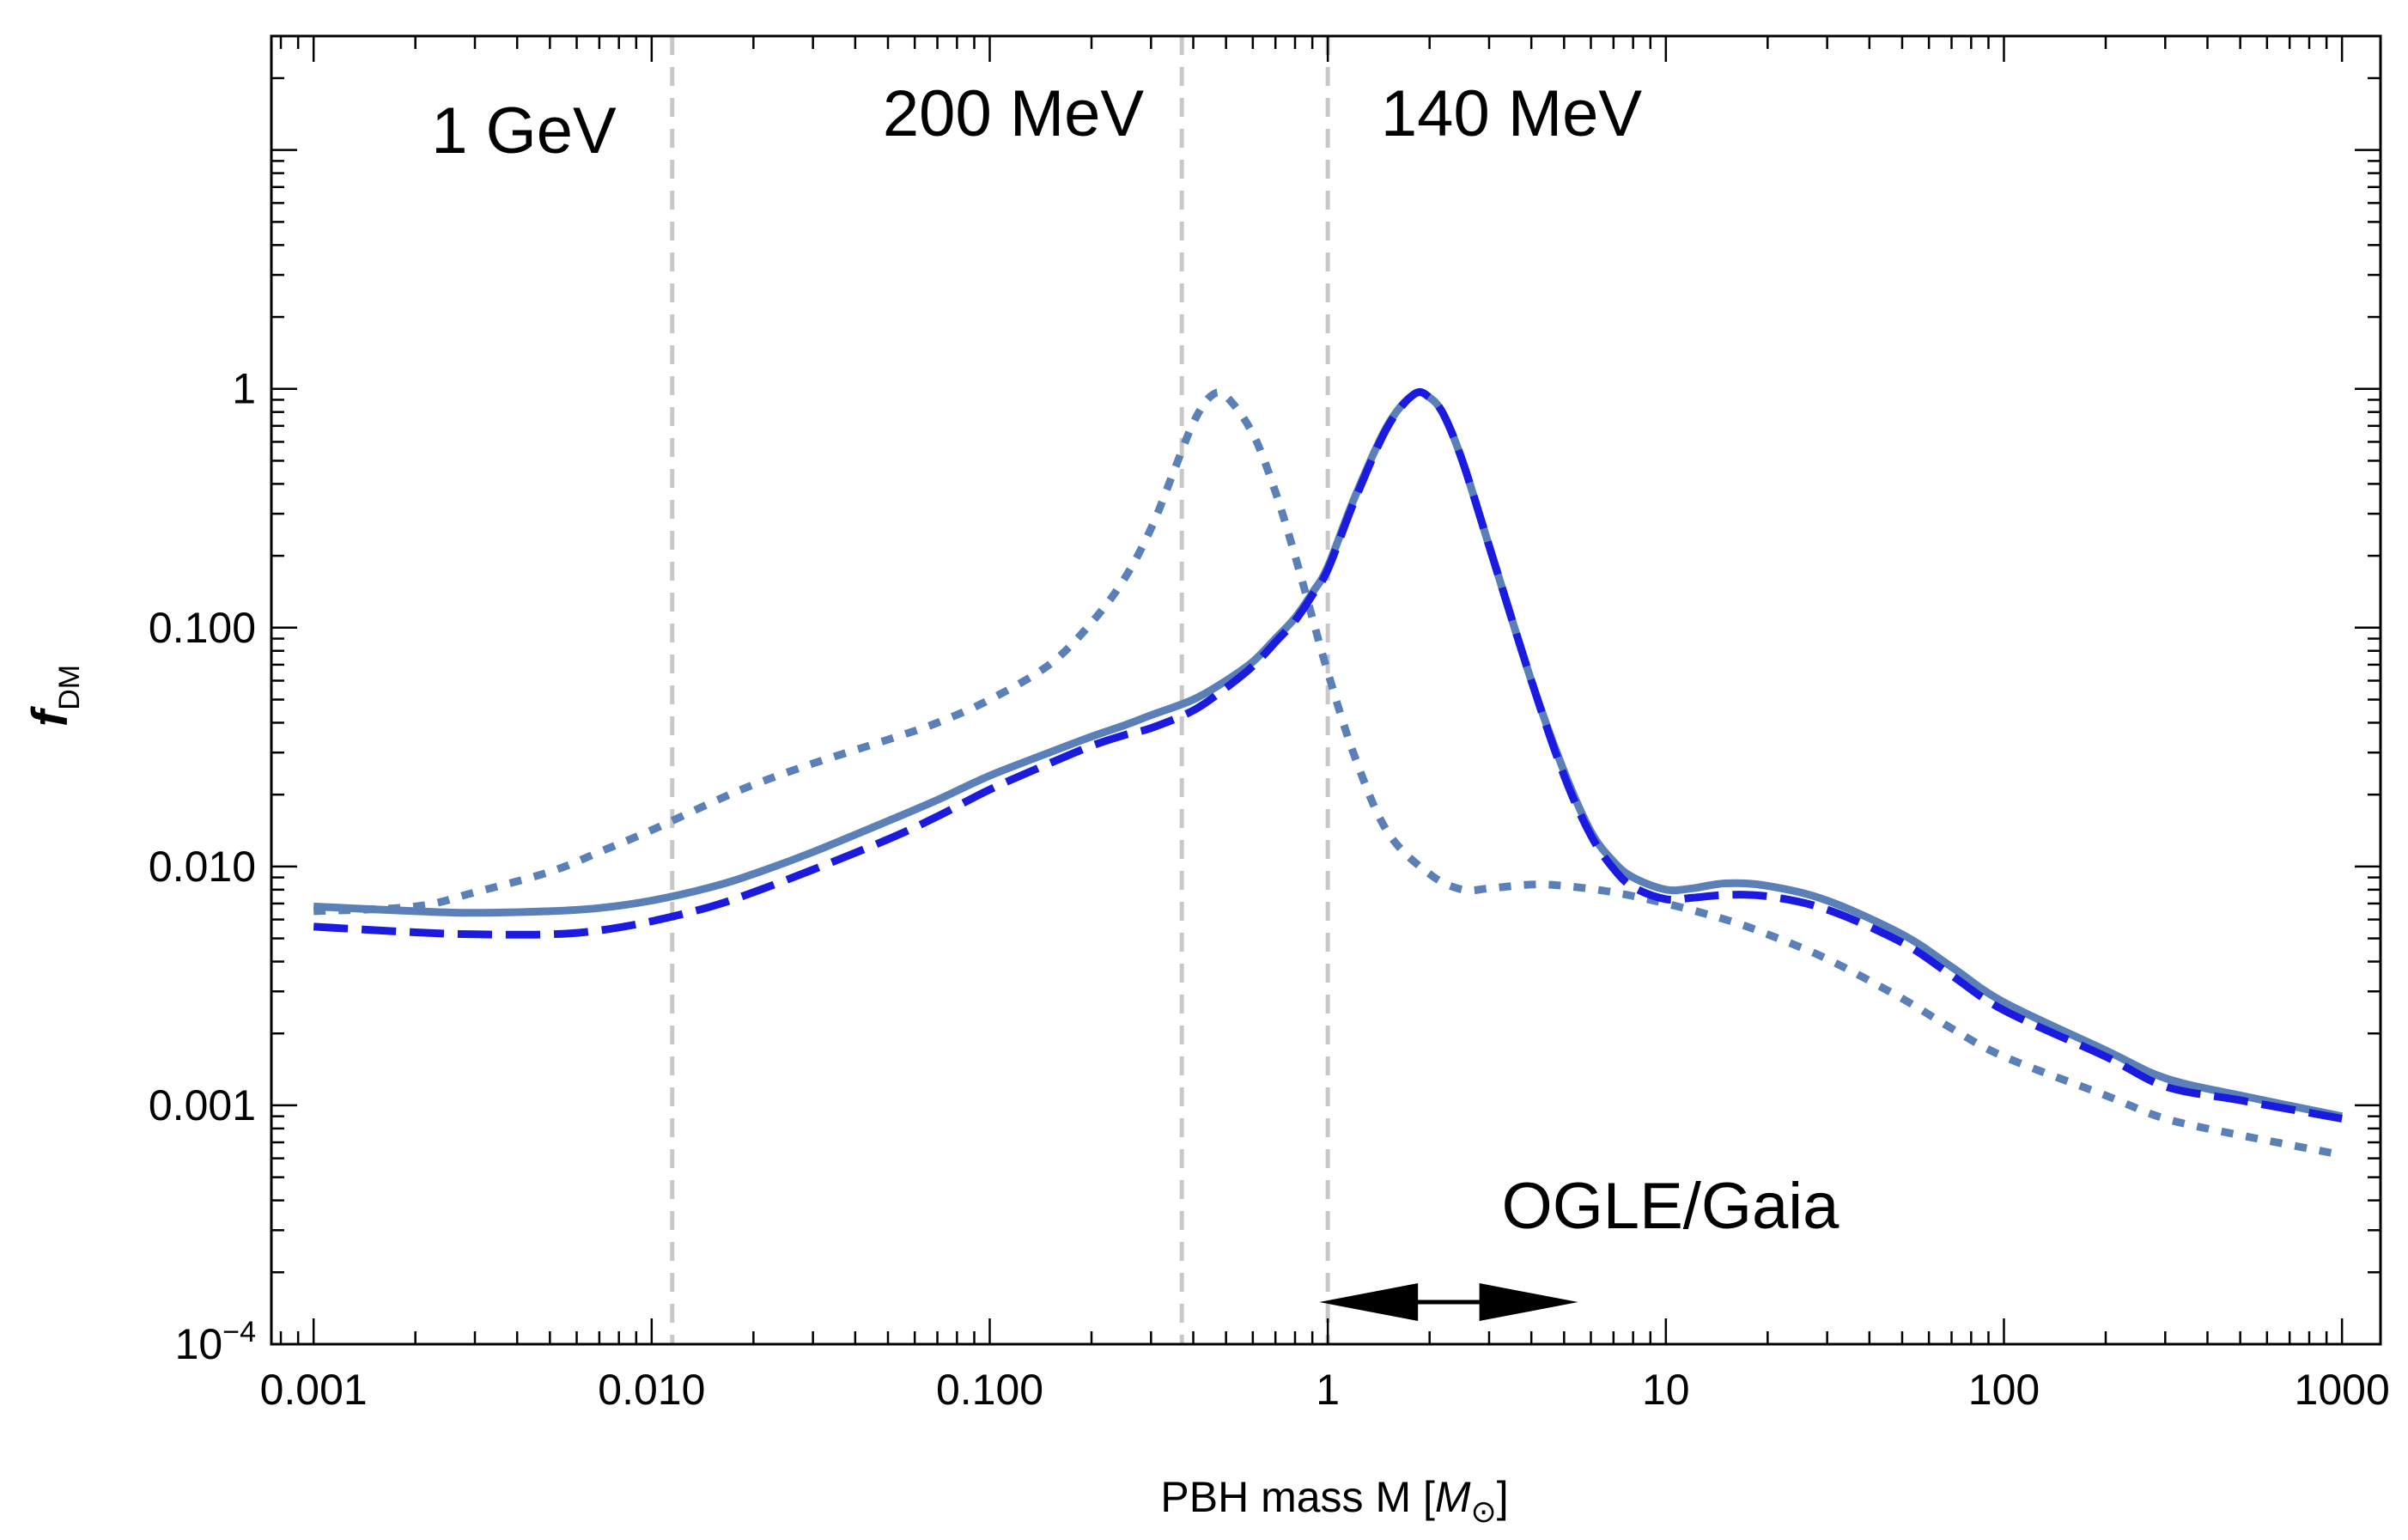 The height and width of the screenshot is (1540, 2408). What do you see at coordinates (1511, 113) in the screenshot?
I see `vertical-line-label-2: 140 MeV` at bounding box center [1511, 113].